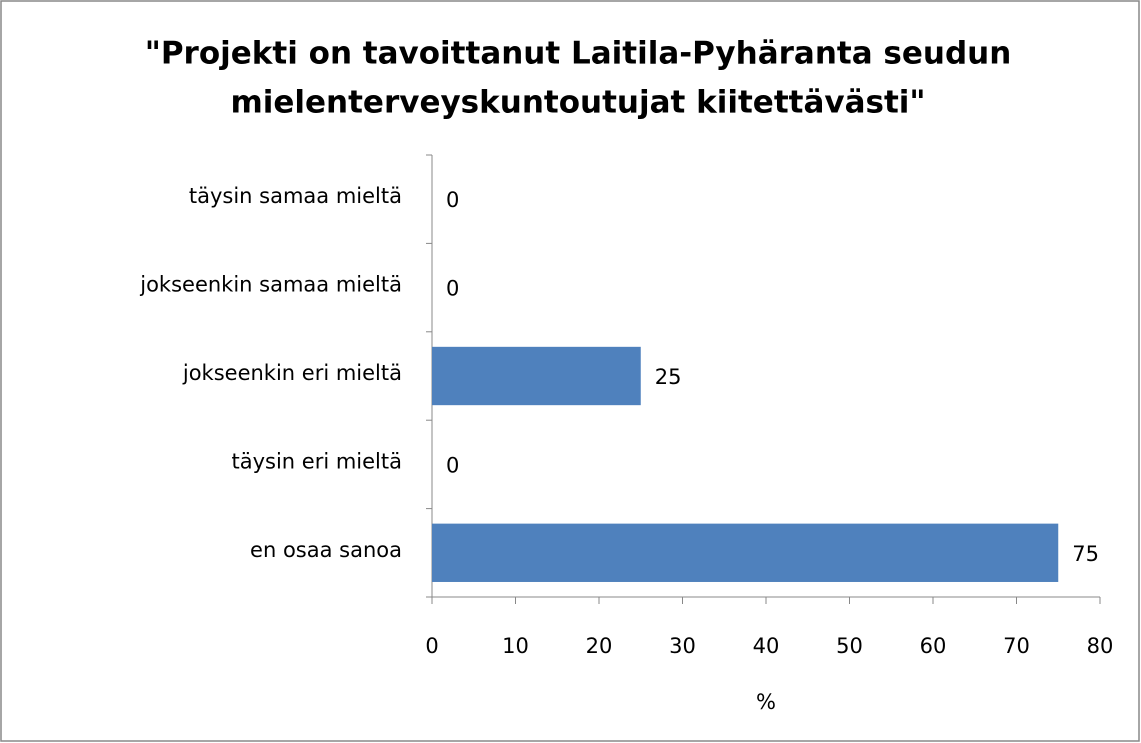 The image size is (1141, 743). What do you see at coordinates (1100, 646) in the screenshot?
I see `x-tick-label: 80` at bounding box center [1100, 646].